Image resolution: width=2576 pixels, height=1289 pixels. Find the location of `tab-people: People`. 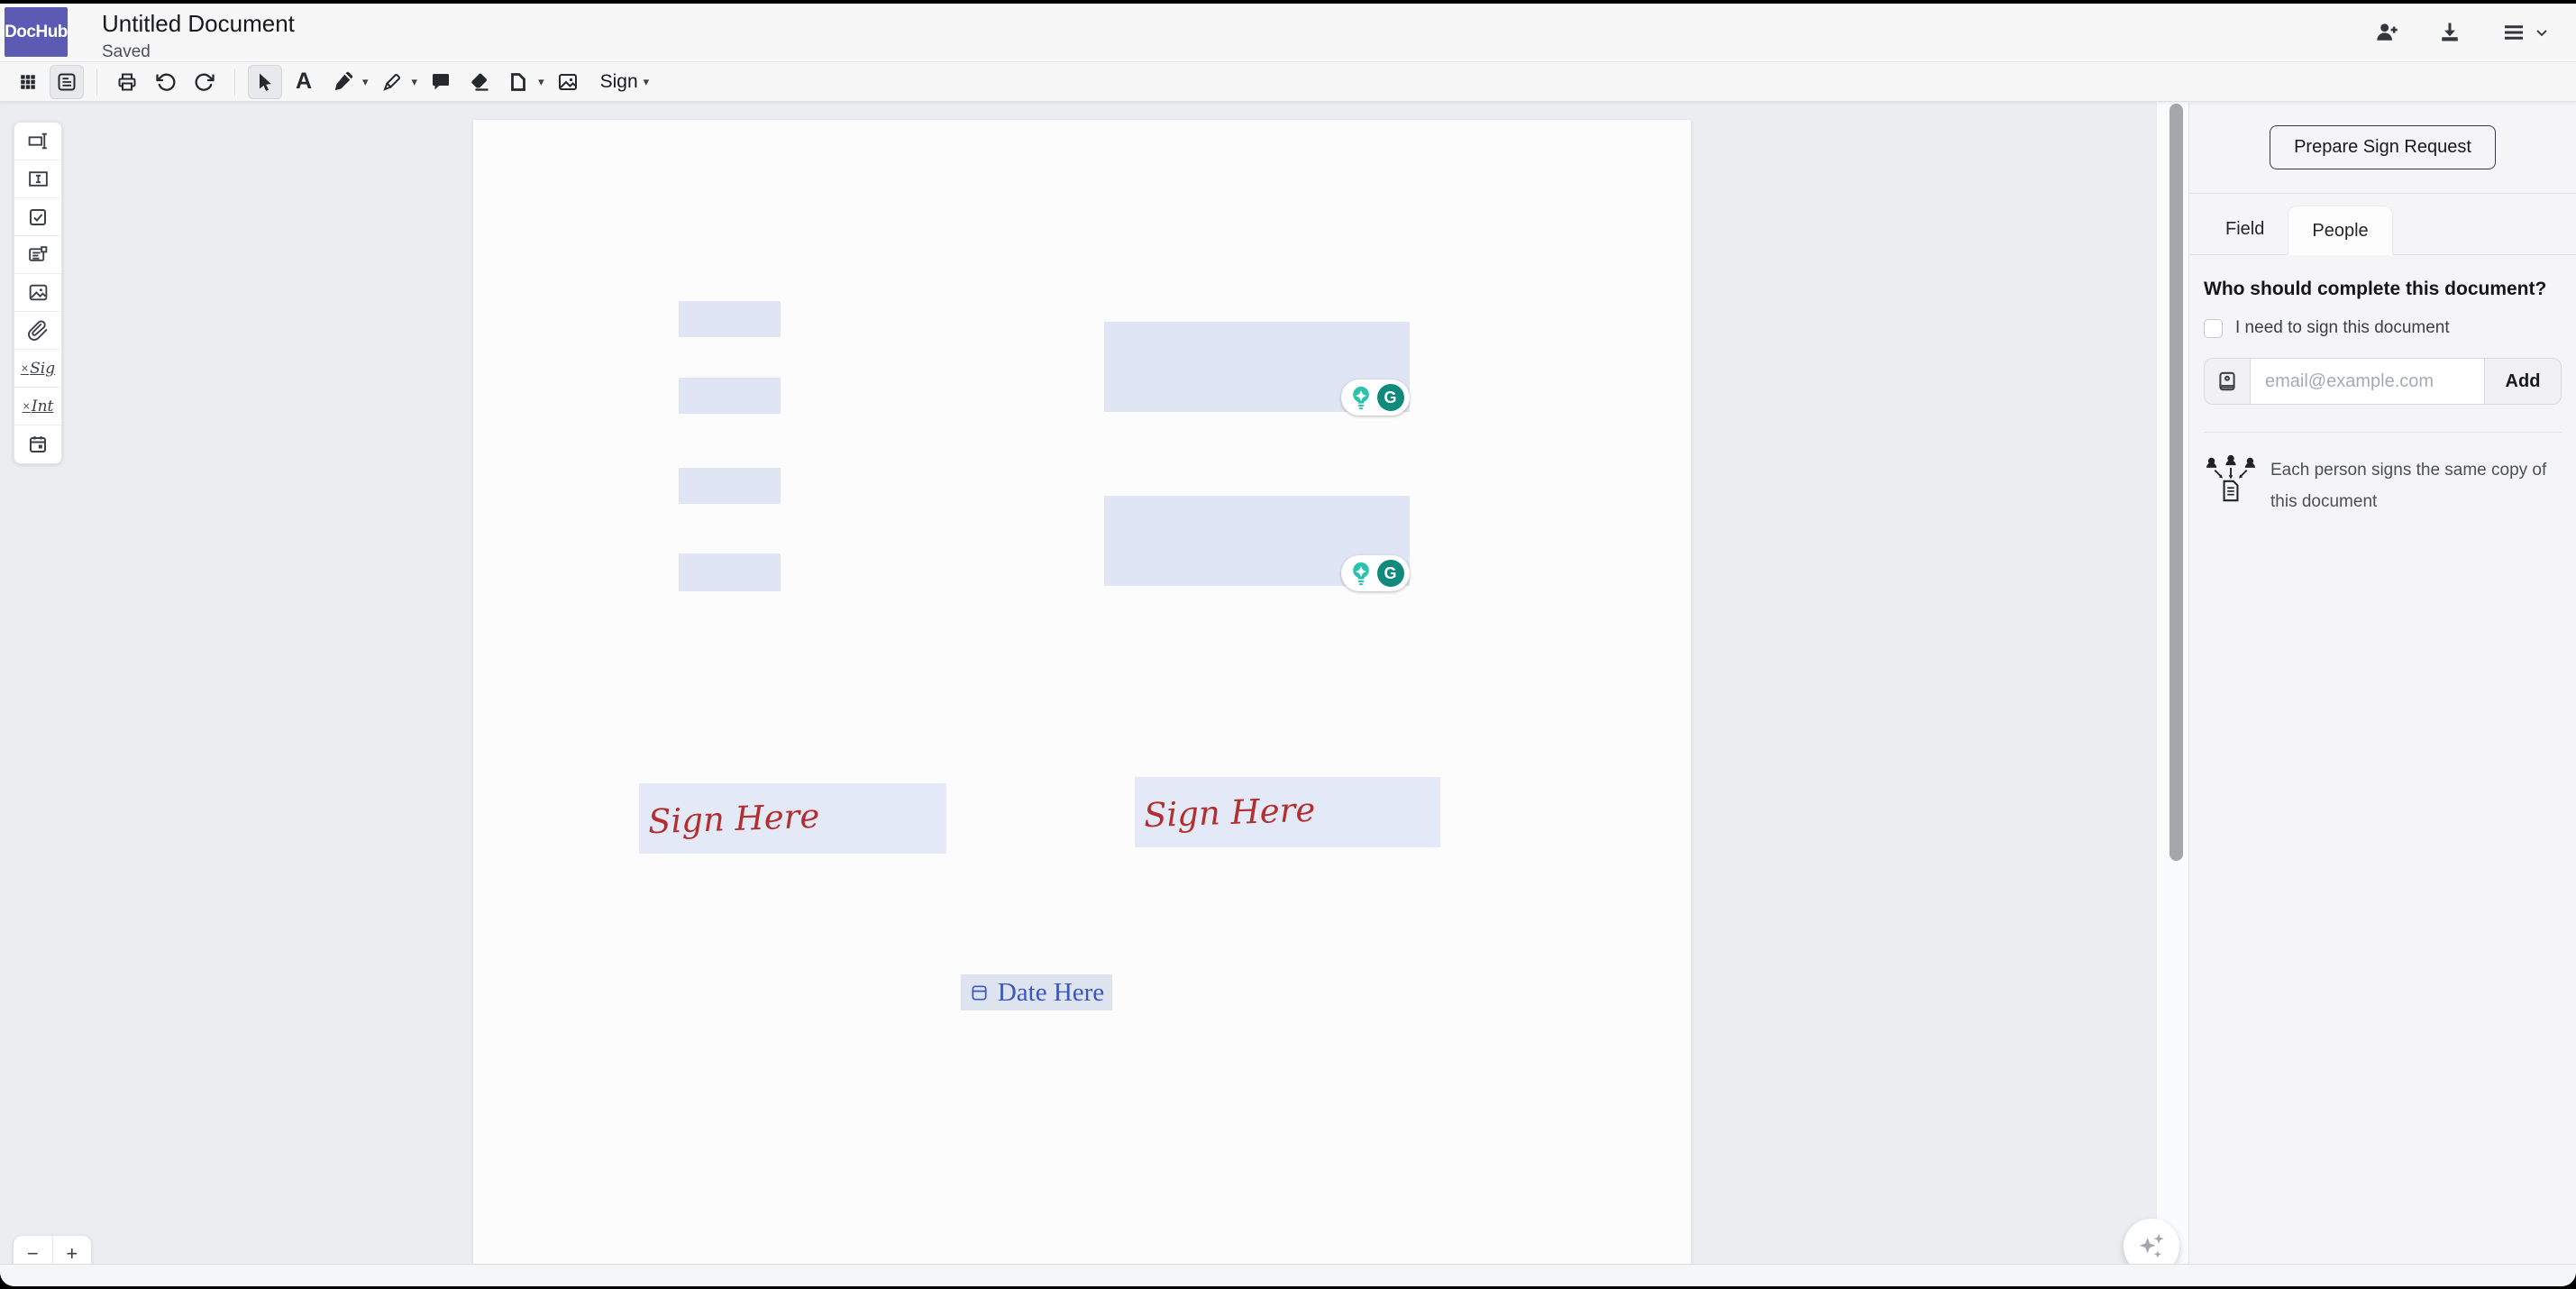

tab-people: People is located at coordinates (2340, 230).